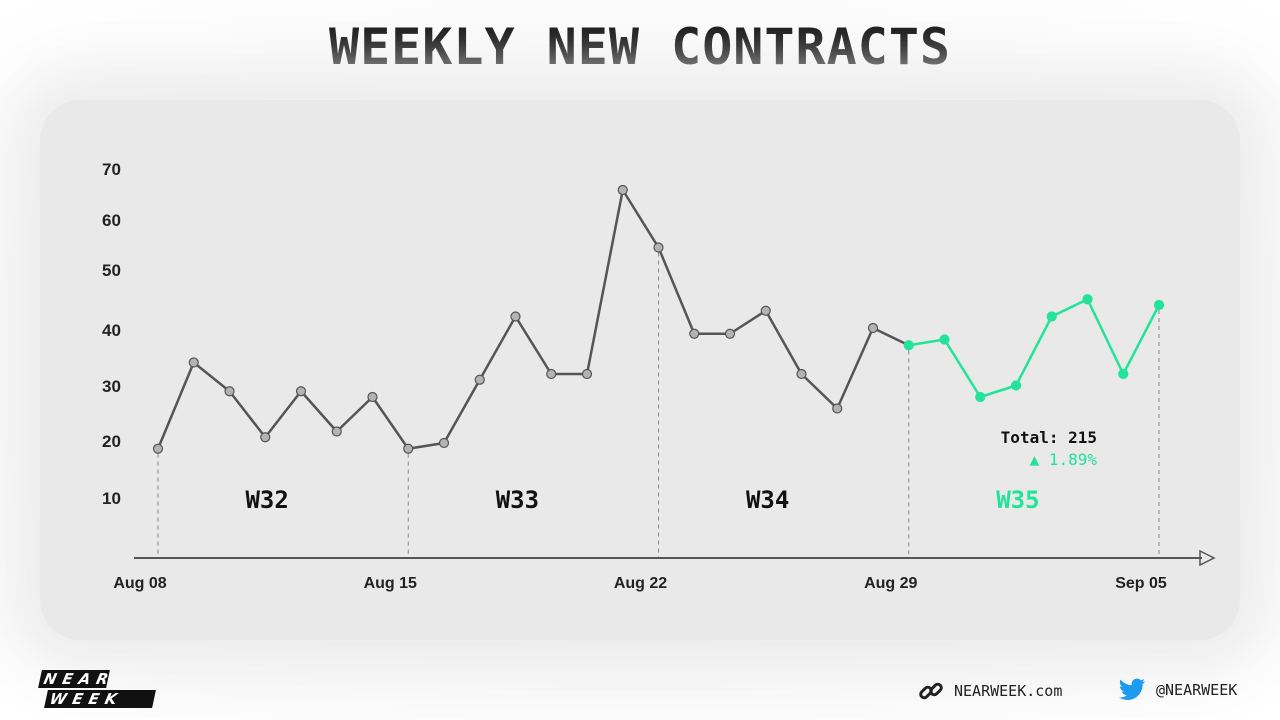 This screenshot has width=1280, height=720. What do you see at coordinates (111, 441) in the screenshot?
I see `y-tick-label: 20` at bounding box center [111, 441].